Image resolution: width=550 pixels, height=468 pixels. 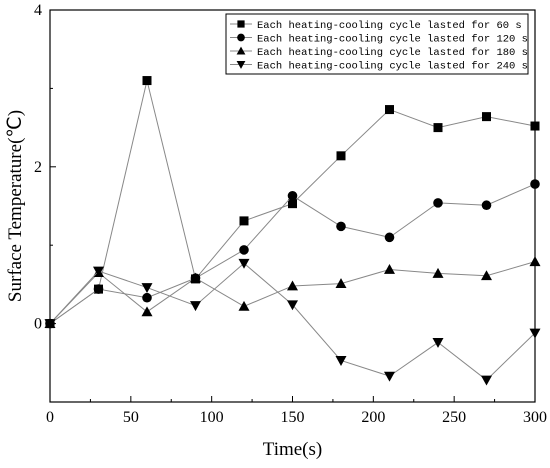 I want to click on x-axis-title: Time(s), so click(x=292, y=449).